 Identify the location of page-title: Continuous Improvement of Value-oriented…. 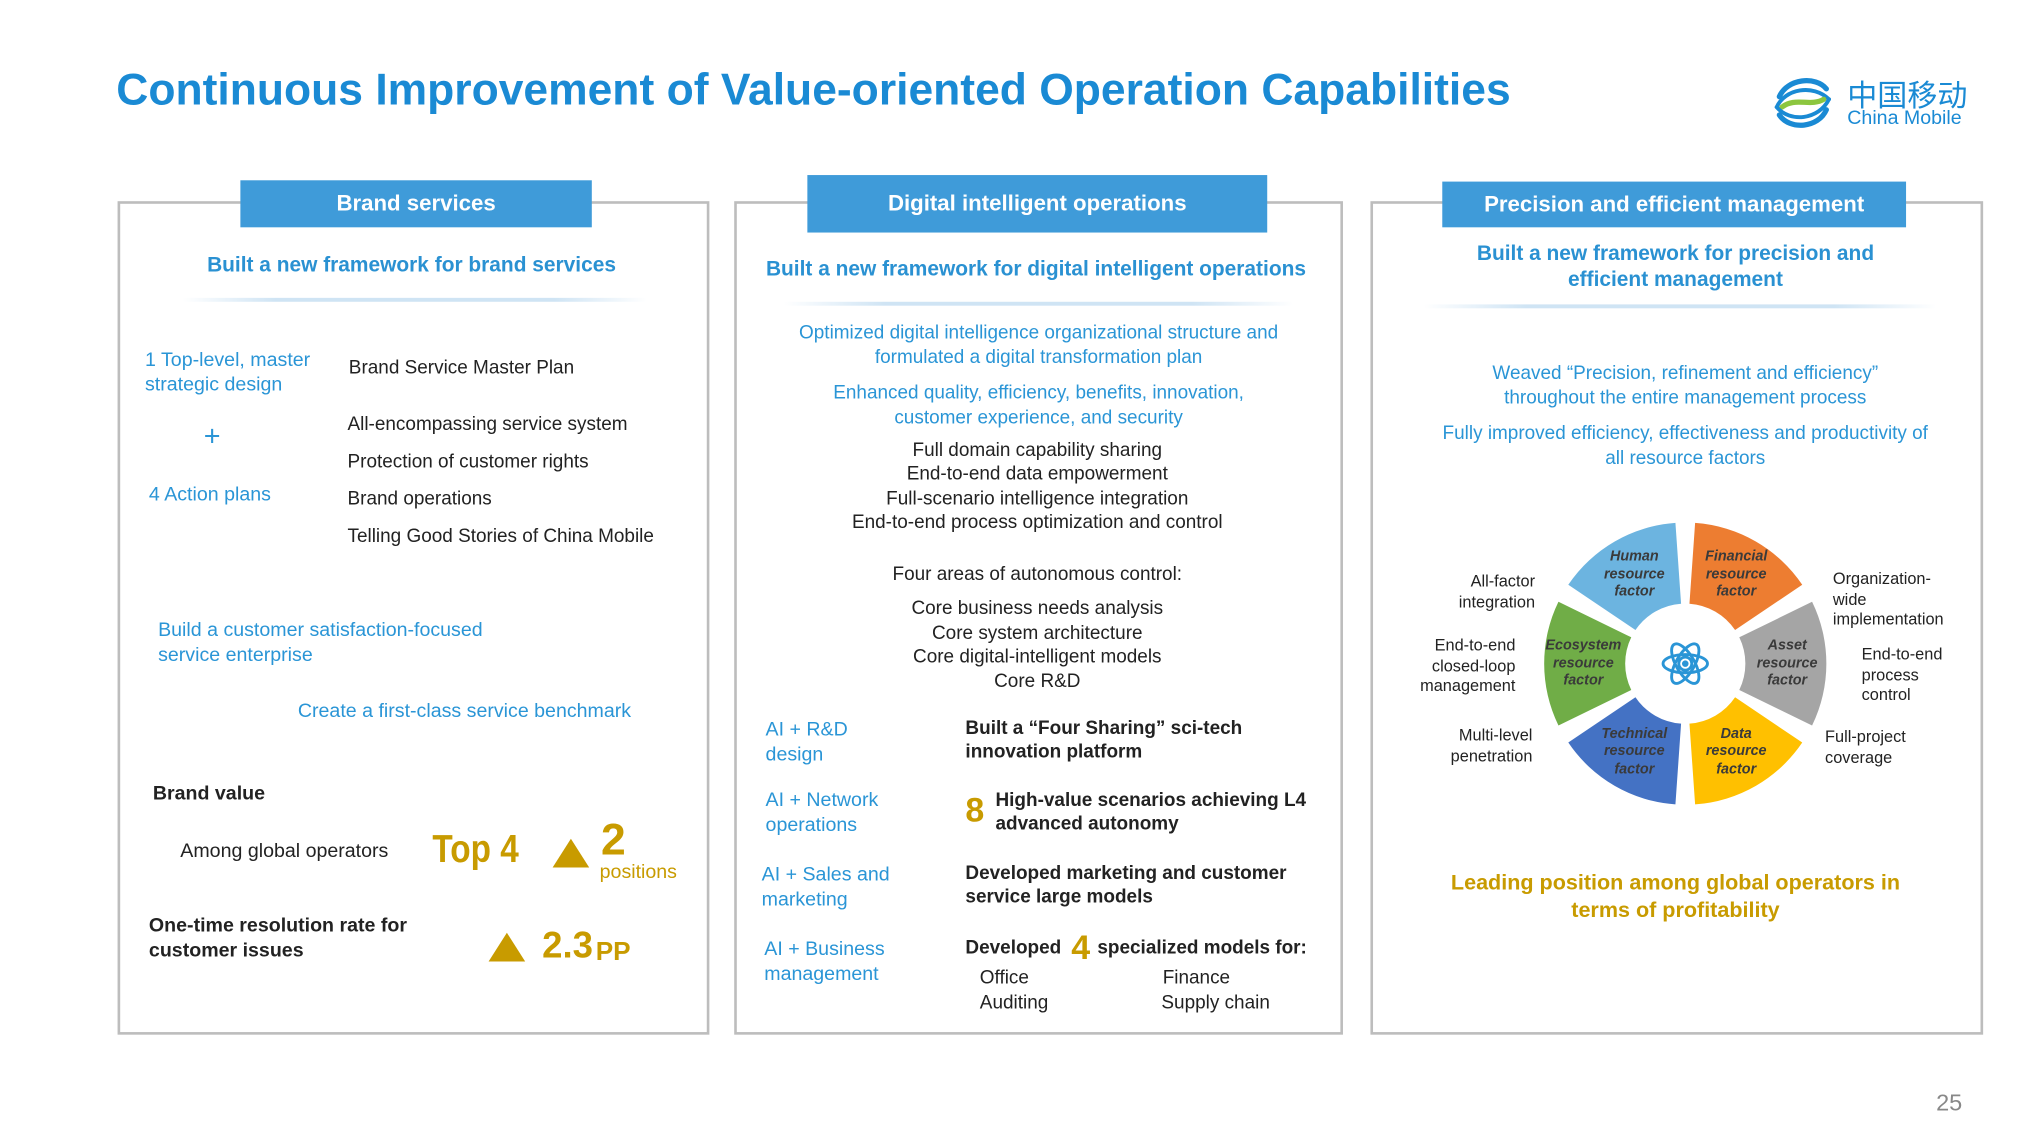
(813, 90).